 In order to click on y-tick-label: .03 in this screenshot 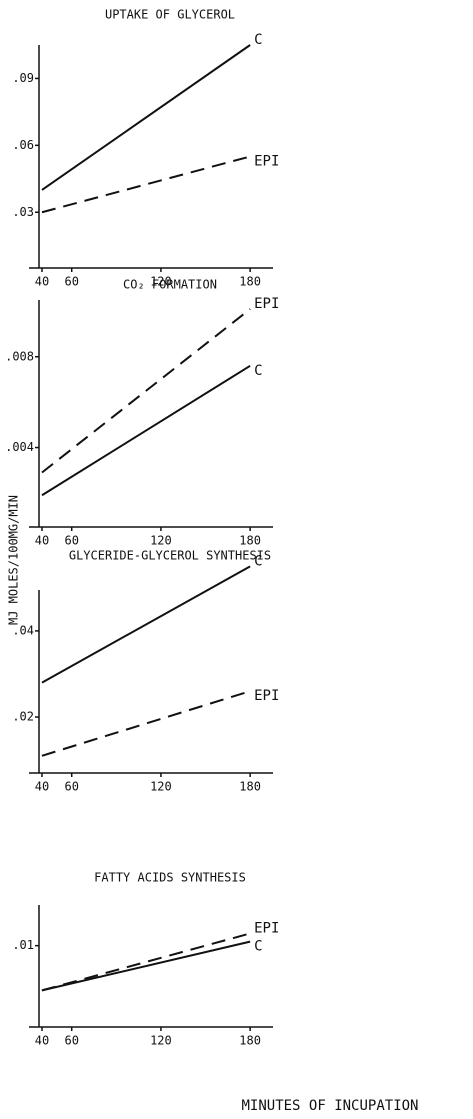, I will do `click(23, 212)`.